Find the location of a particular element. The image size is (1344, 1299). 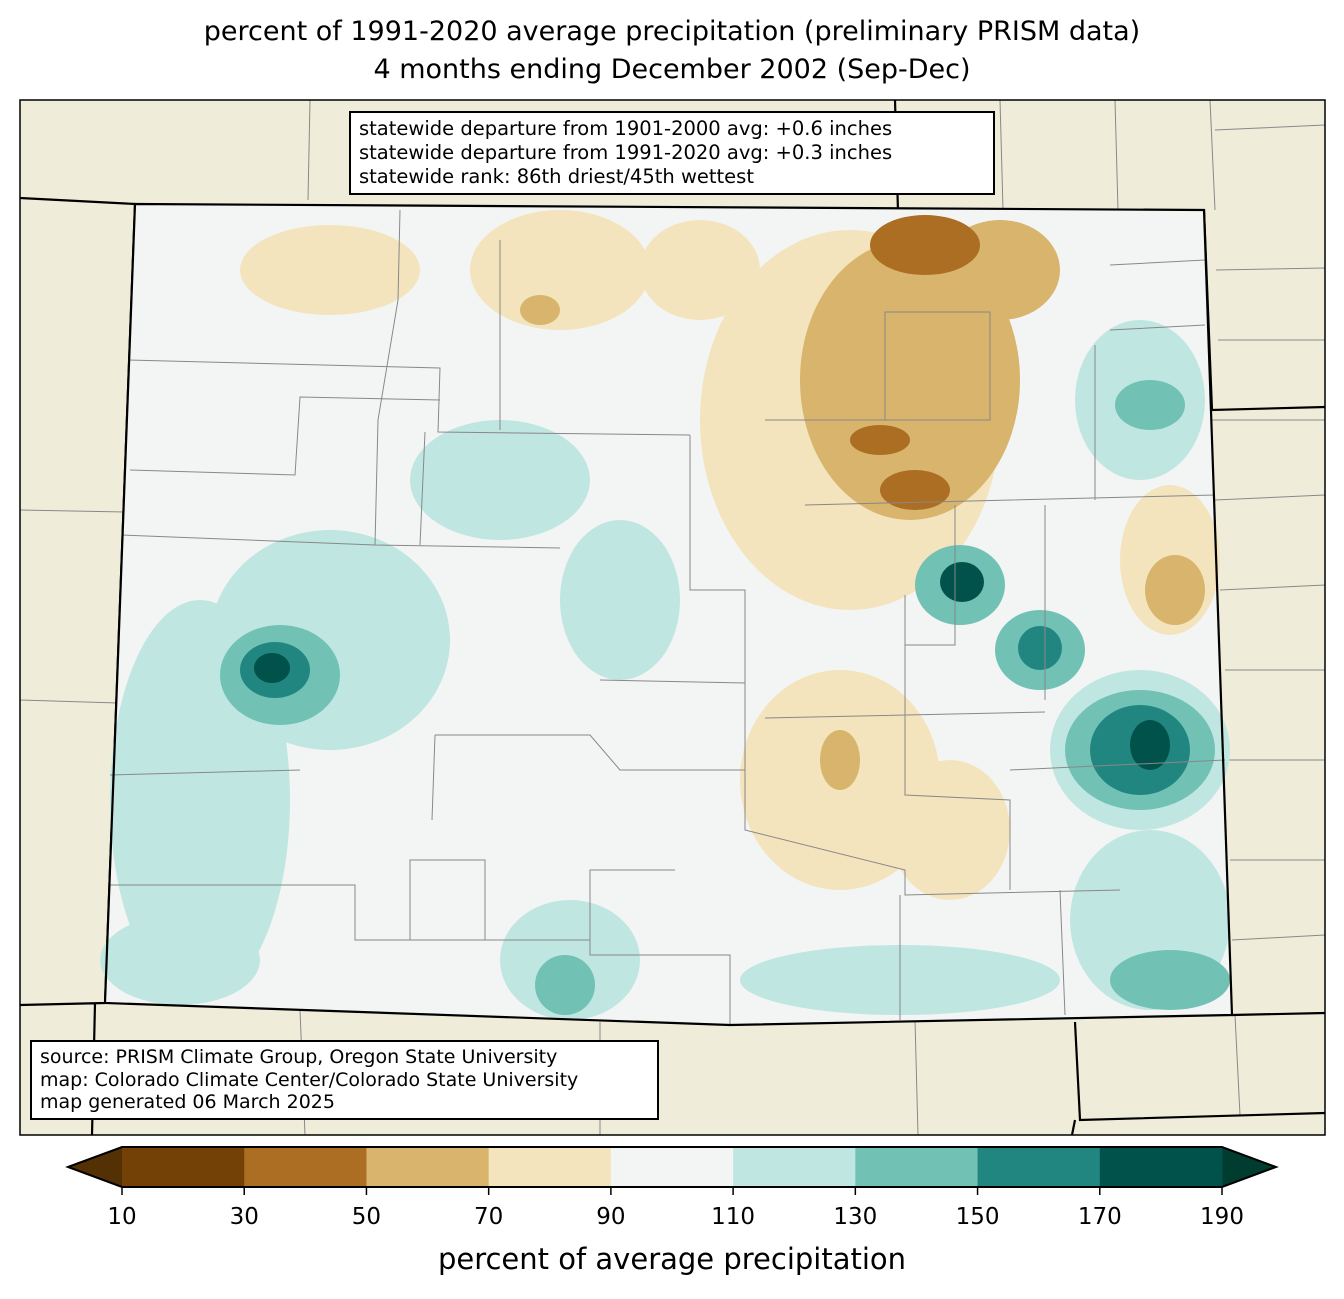

credit-line: map generated 06 March 2025 is located at coordinates (187, 1102).